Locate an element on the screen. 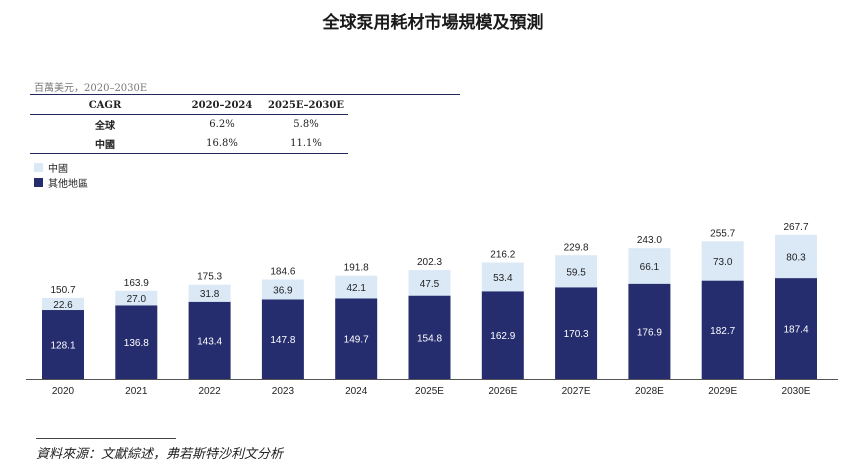 The image size is (866, 473). bar-other-2028E is located at coordinates (649, 331).